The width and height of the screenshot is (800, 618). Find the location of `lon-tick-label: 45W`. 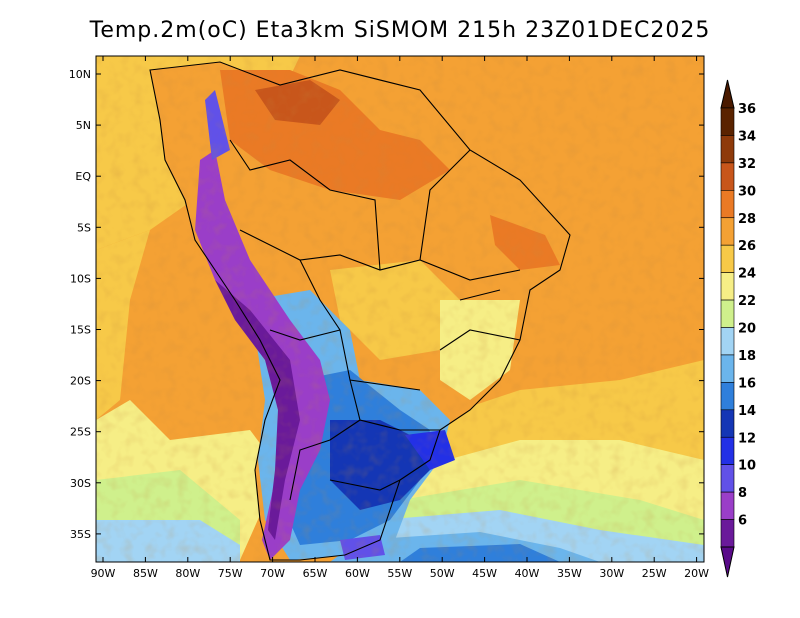

lon-tick-label: 45W is located at coordinates (484, 573).